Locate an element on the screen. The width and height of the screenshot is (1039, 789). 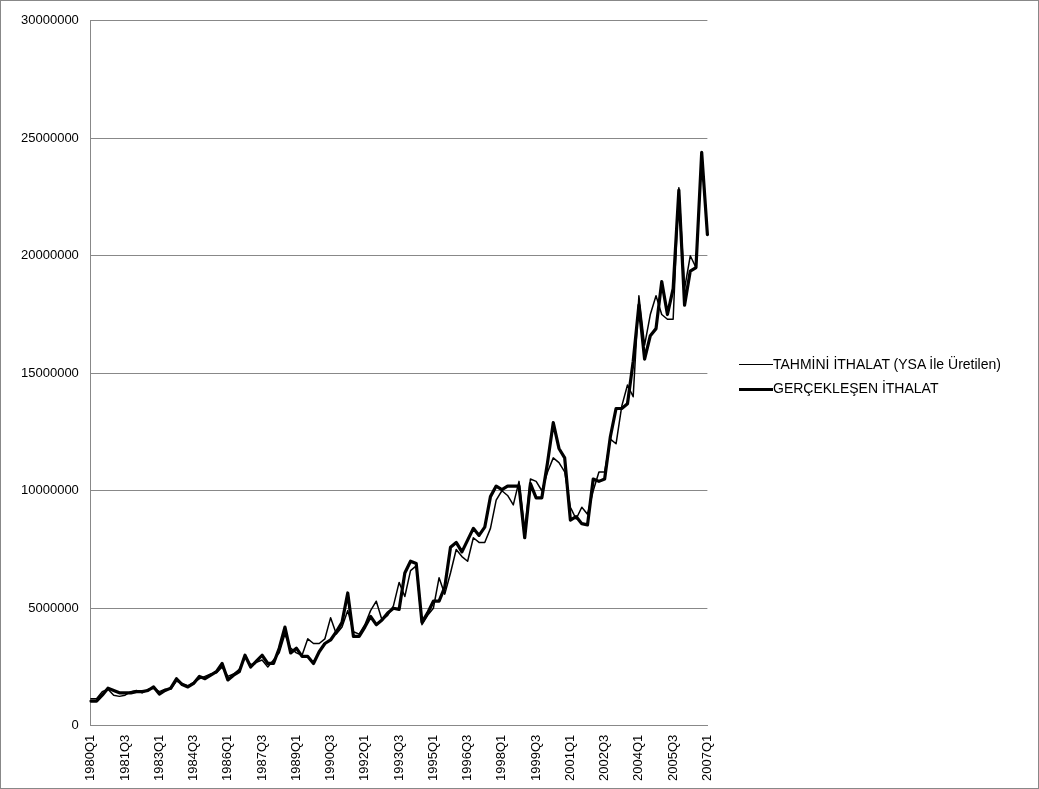
x-tick-label: 1987Q3 is located at coordinates (261, 757).